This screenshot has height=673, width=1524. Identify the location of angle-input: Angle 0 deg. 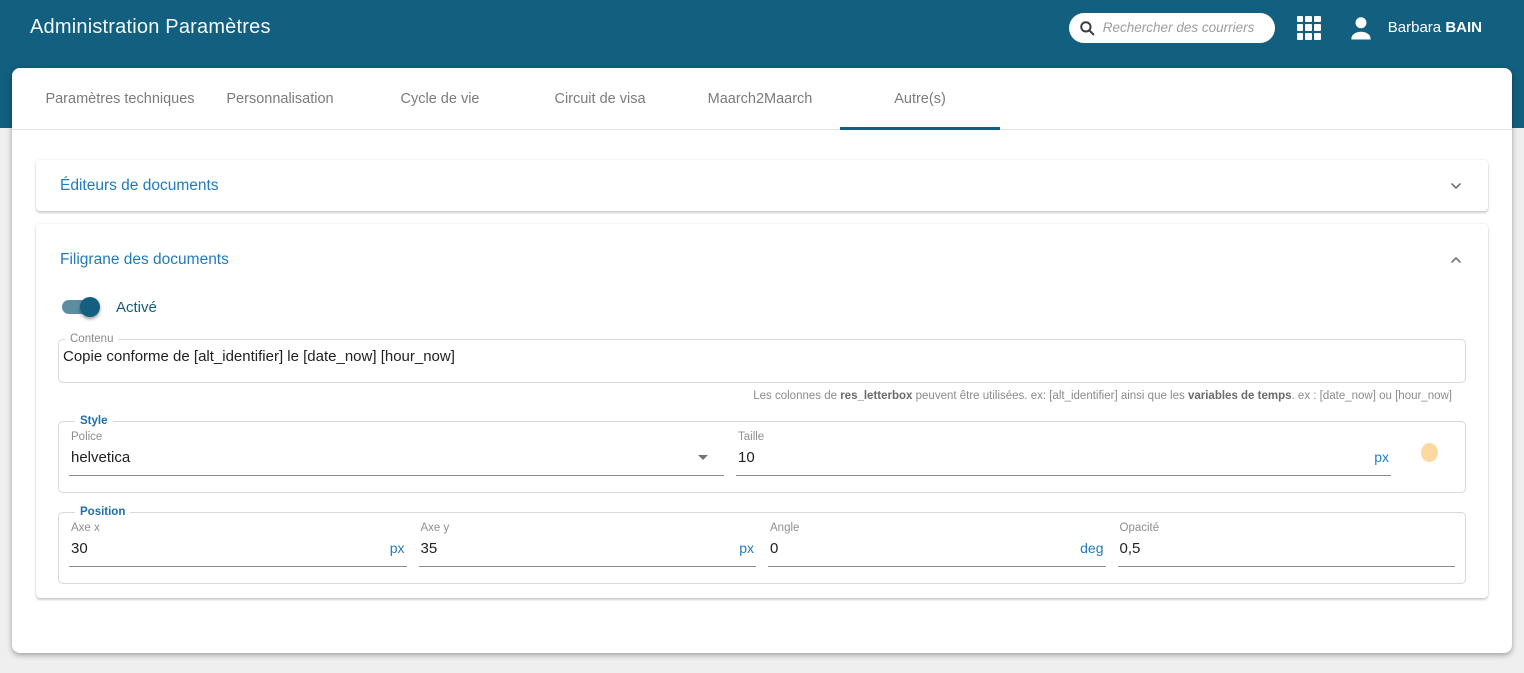
(937, 543).